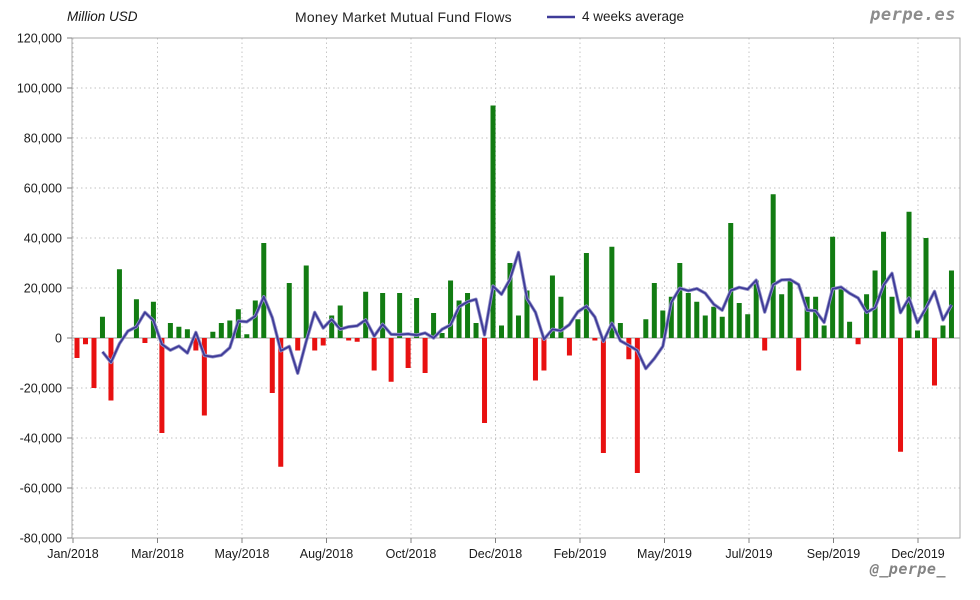  I want to click on y-tick-label: -60,000, so click(41, 489).